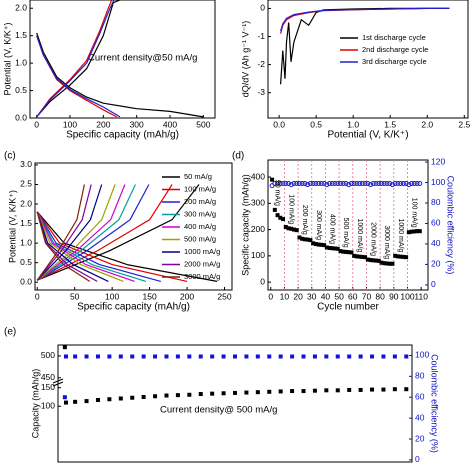  I want to click on x-axis-label: Specific capacity (mAh/g), so click(133, 307).